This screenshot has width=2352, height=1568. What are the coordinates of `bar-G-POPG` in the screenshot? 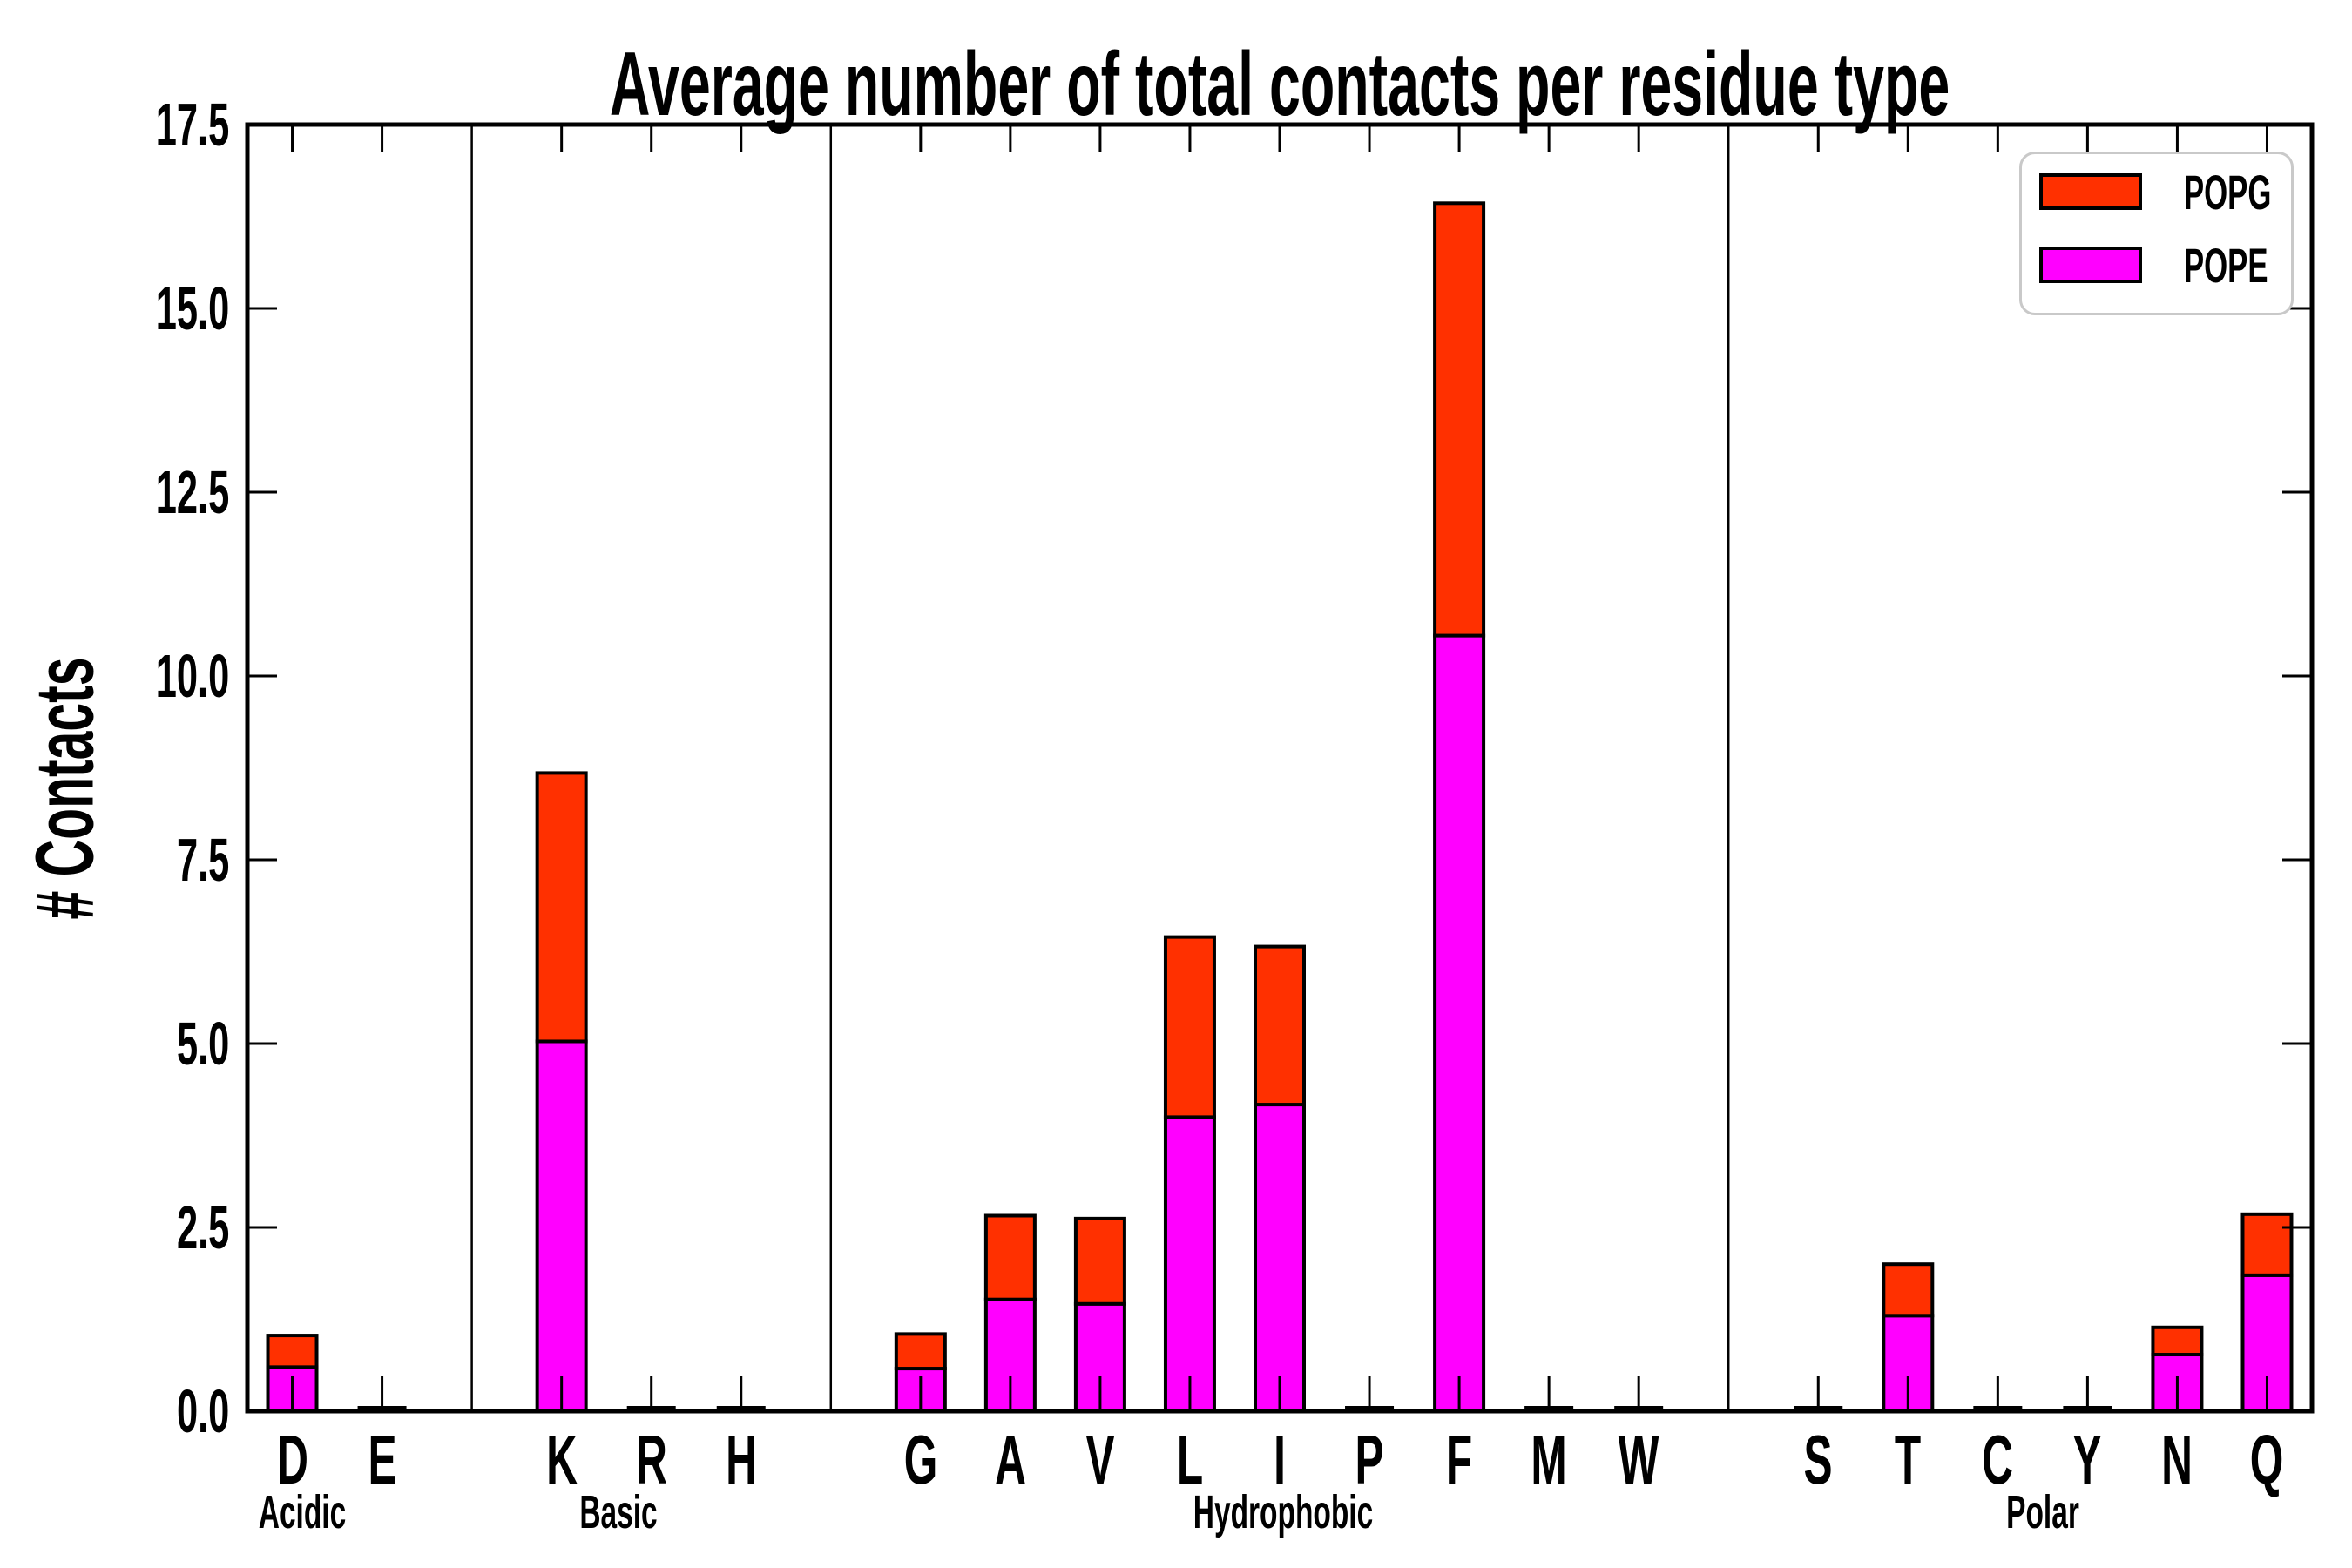 It's located at (920, 1351).